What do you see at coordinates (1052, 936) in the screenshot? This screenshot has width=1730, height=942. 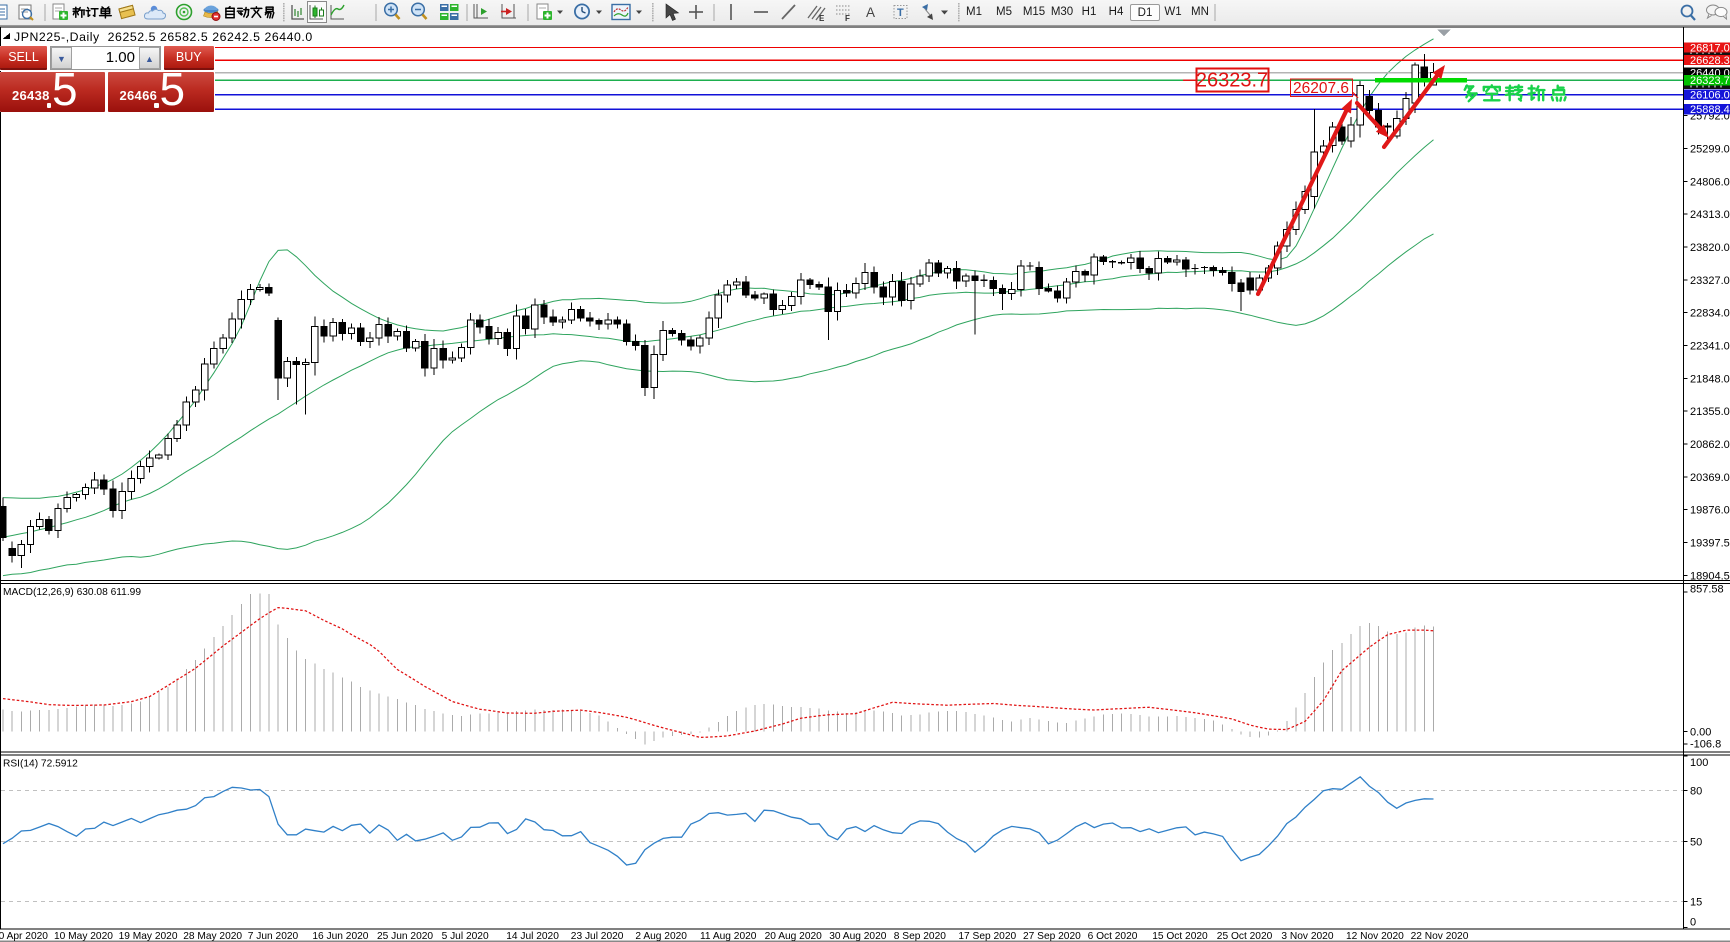 I see `svg-text: 27 Sep 2020` at bounding box center [1052, 936].